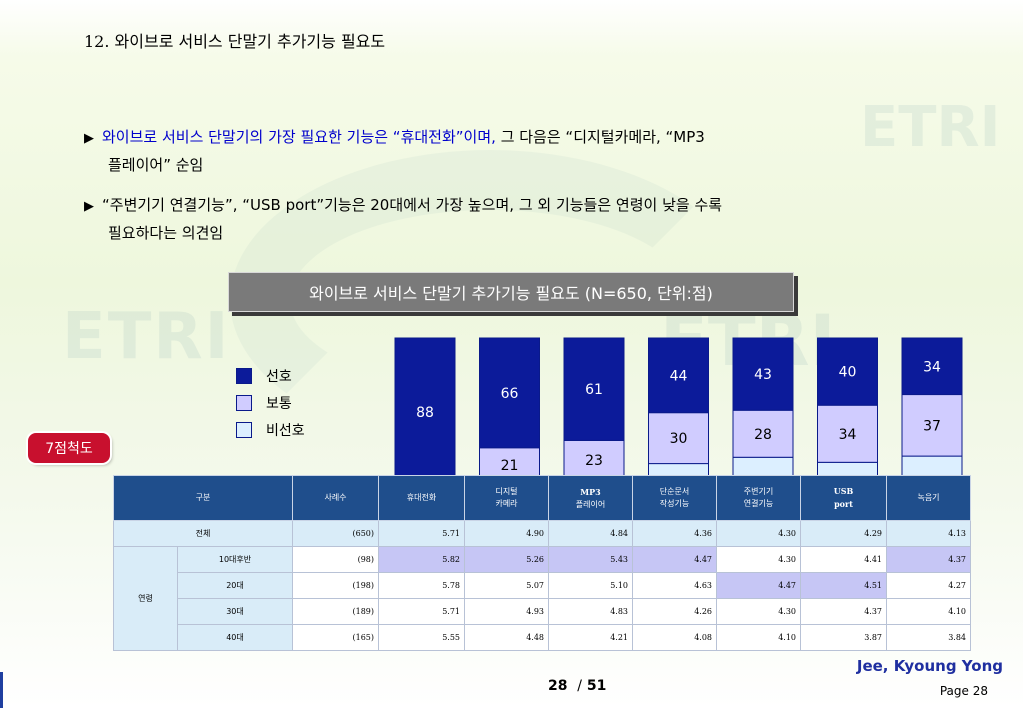  Describe the element at coordinates (843, 498) in the screenshot. I see `header-cell: USB port` at that location.